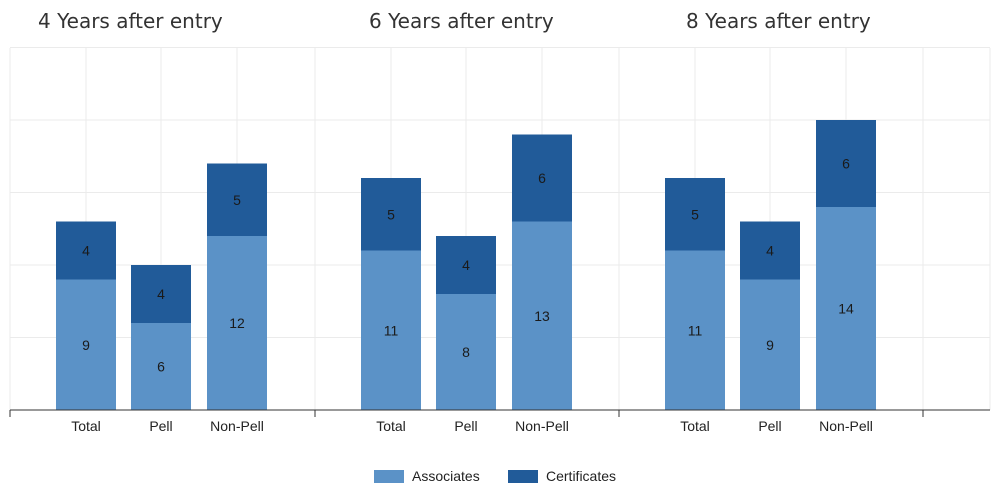 Image resolution: width=992 pixels, height=487 pixels. Describe the element at coordinates (523, 476) in the screenshot. I see `legend-swatch-certificates` at that location.